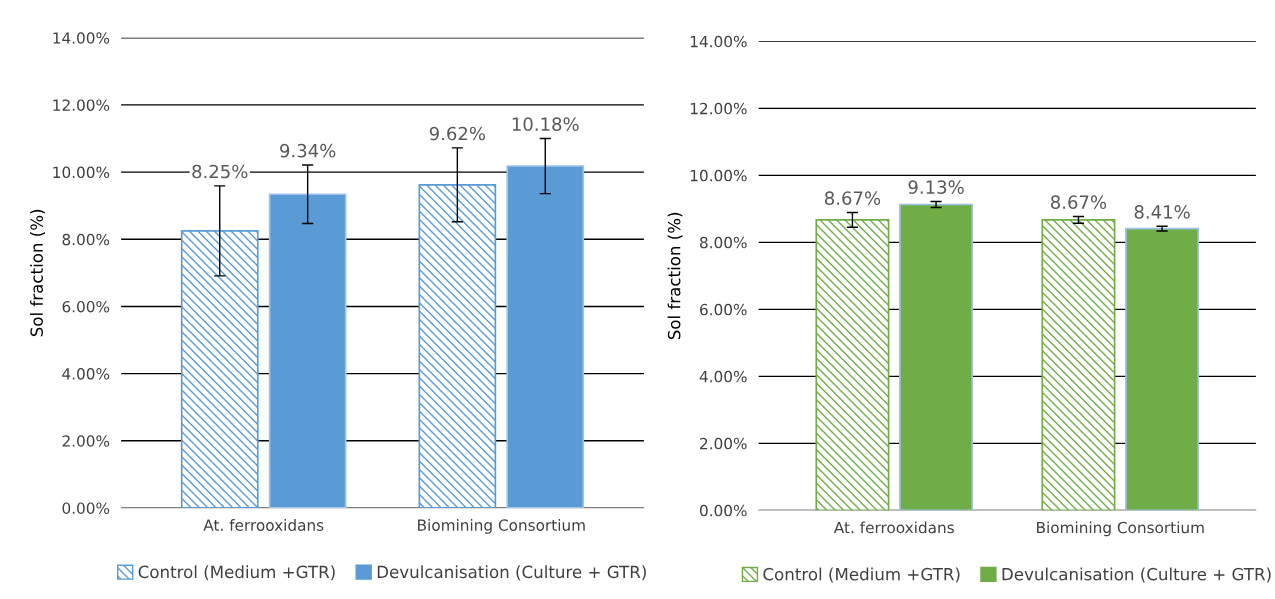 This screenshot has height=599, width=1275. What do you see at coordinates (1162, 212) in the screenshot?
I see `data-label: 8.41%` at bounding box center [1162, 212].